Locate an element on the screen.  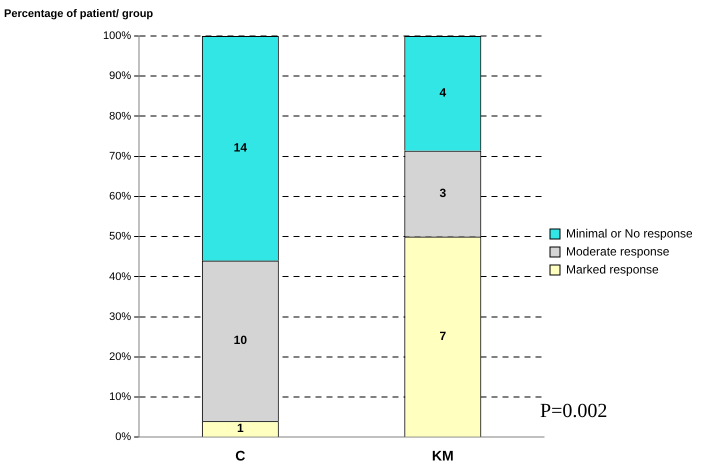
y-tick-label: 10% is located at coordinates (120, 397).